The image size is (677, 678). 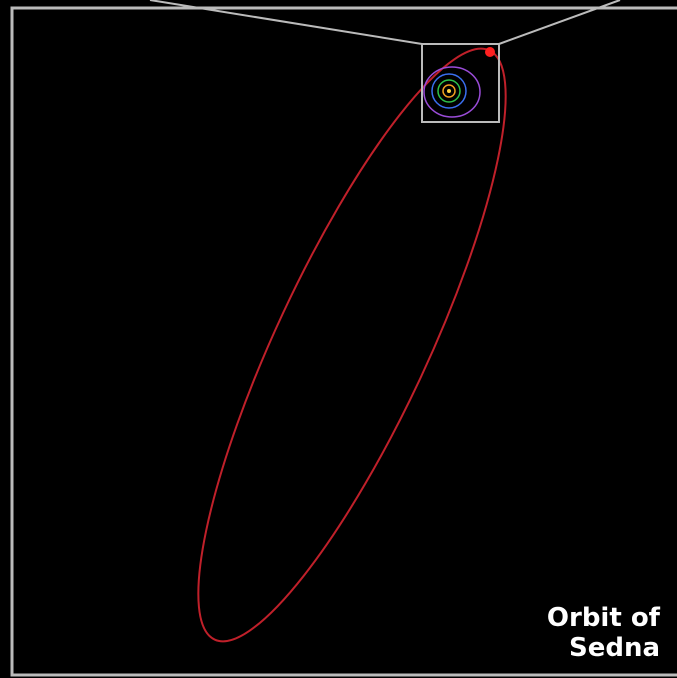 I want to click on outer-planet-orbit, so click(x=452, y=92).